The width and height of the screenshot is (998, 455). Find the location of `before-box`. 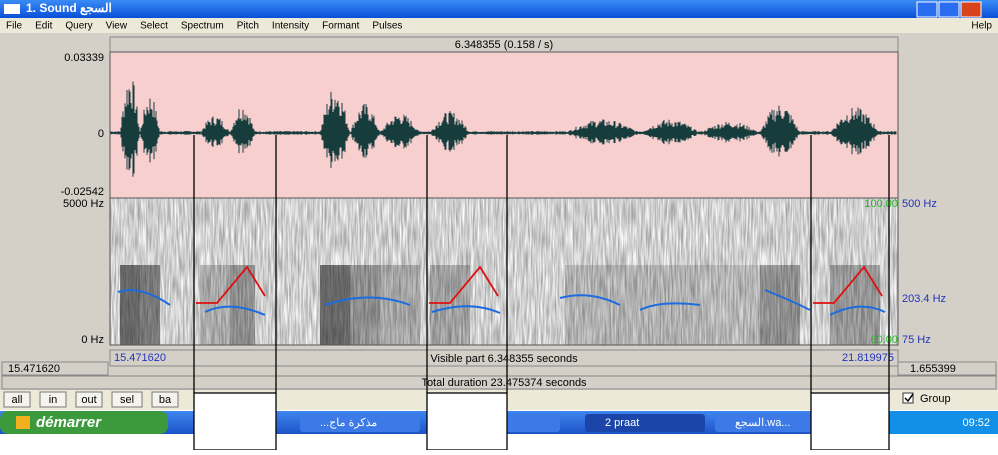

before-box is located at coordinates (55, 368).